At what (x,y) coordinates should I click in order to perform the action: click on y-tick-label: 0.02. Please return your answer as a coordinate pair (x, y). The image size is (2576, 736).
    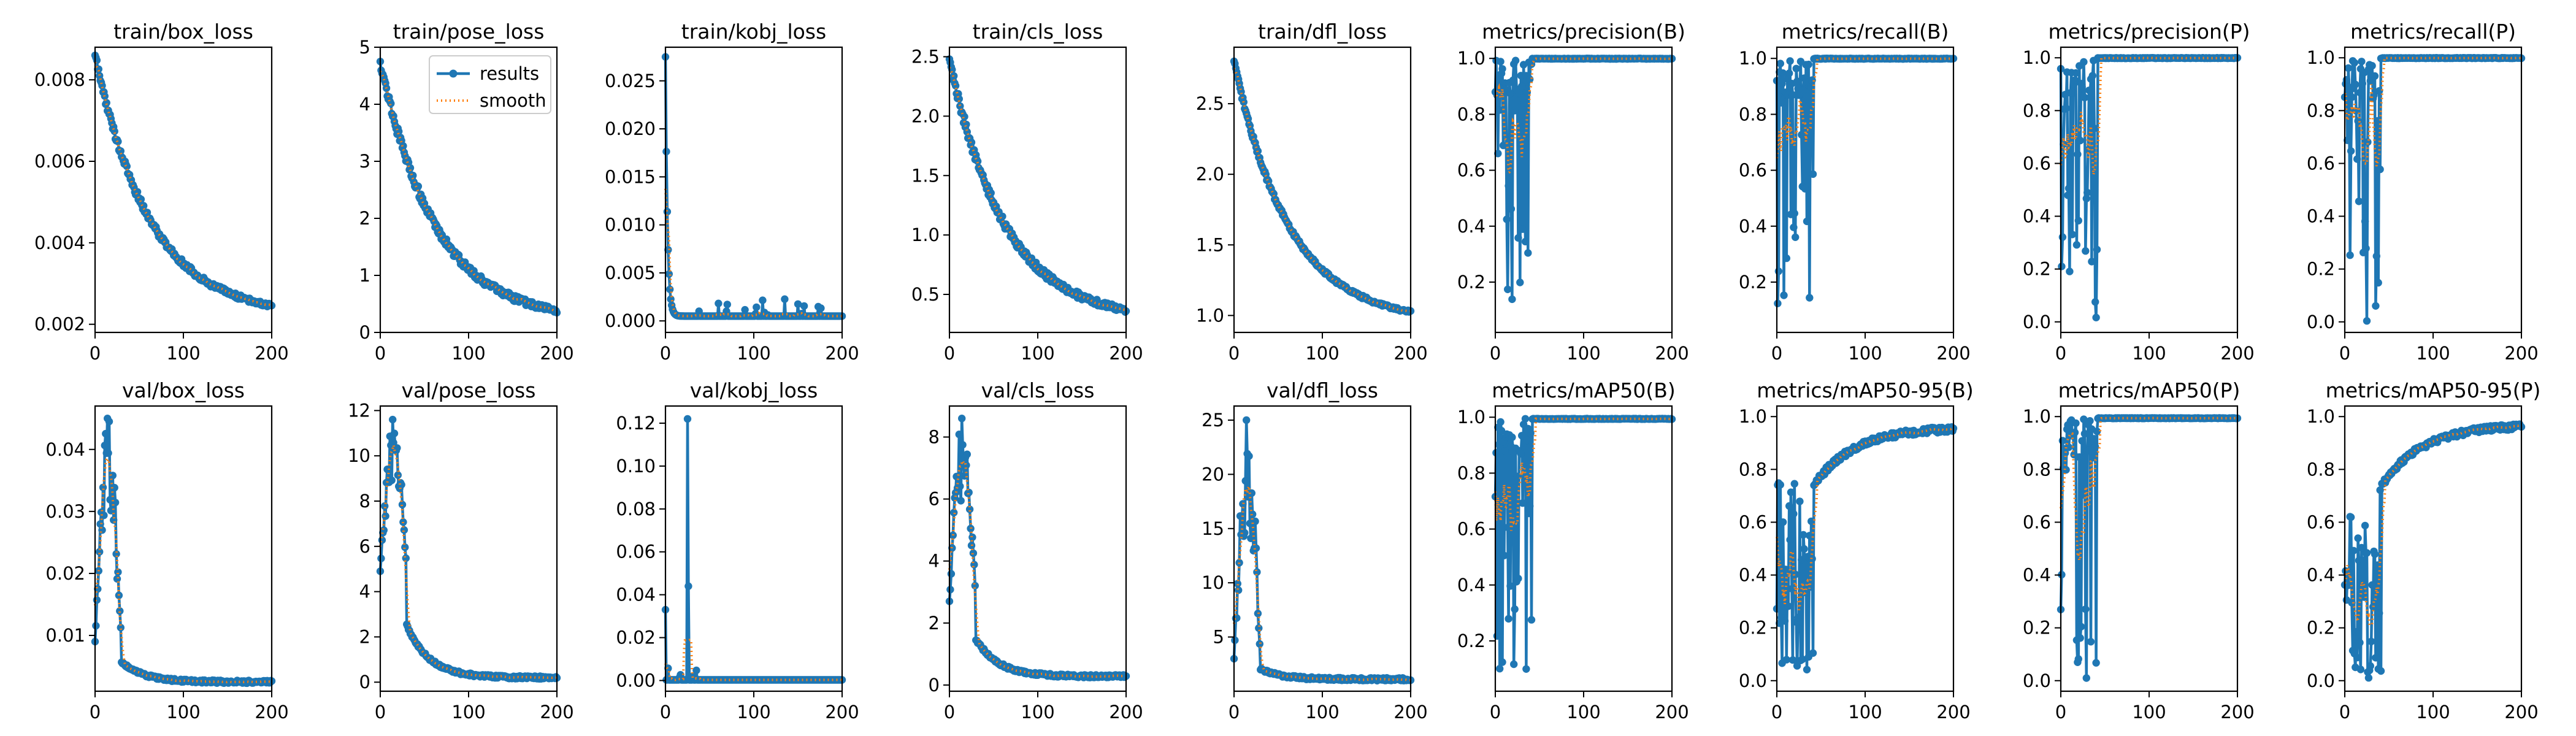
    Looking at the image, I should click on (636, 637).